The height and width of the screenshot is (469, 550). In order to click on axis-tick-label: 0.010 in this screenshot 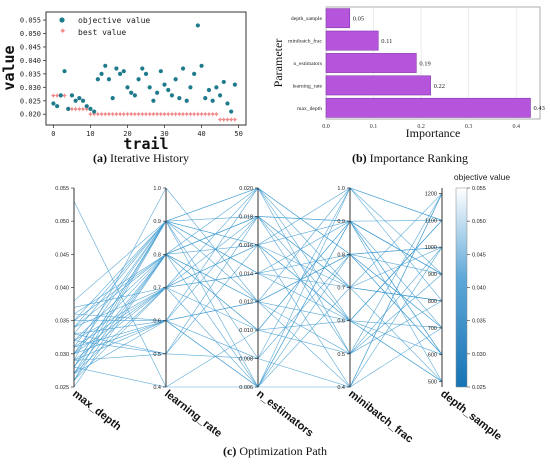, I will do `click(246, 331)`.